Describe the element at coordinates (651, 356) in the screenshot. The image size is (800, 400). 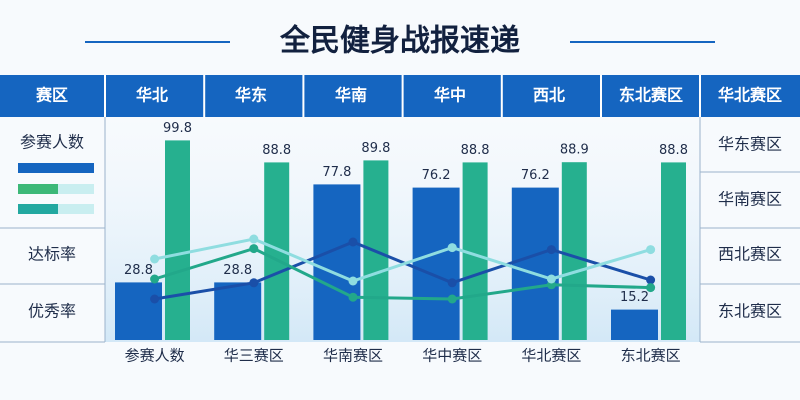
I see `x-tick-label: 东北赛区` at that location.